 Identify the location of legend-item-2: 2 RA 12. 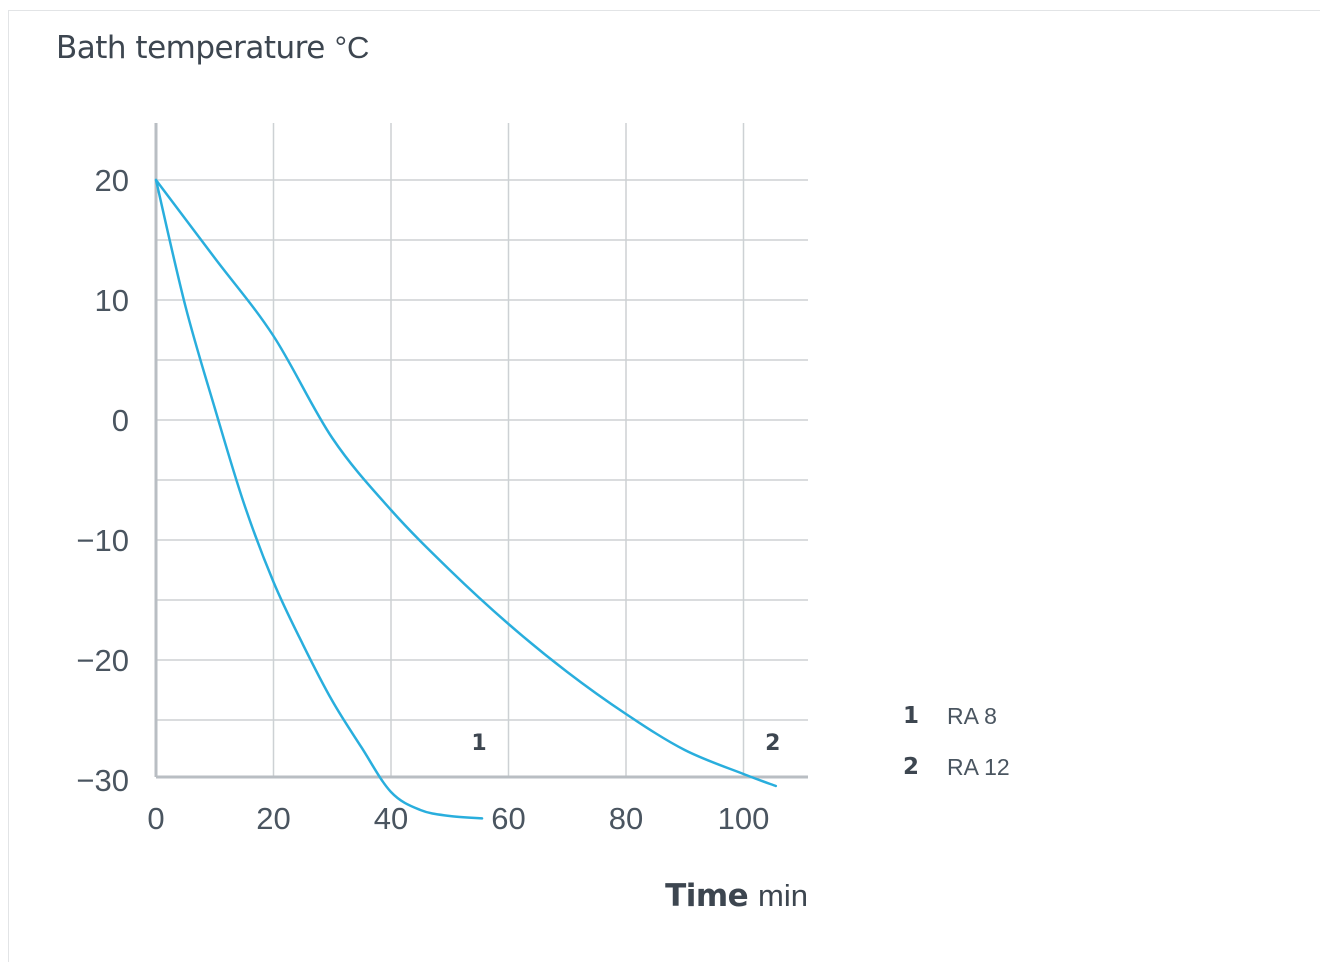
(956, 767).